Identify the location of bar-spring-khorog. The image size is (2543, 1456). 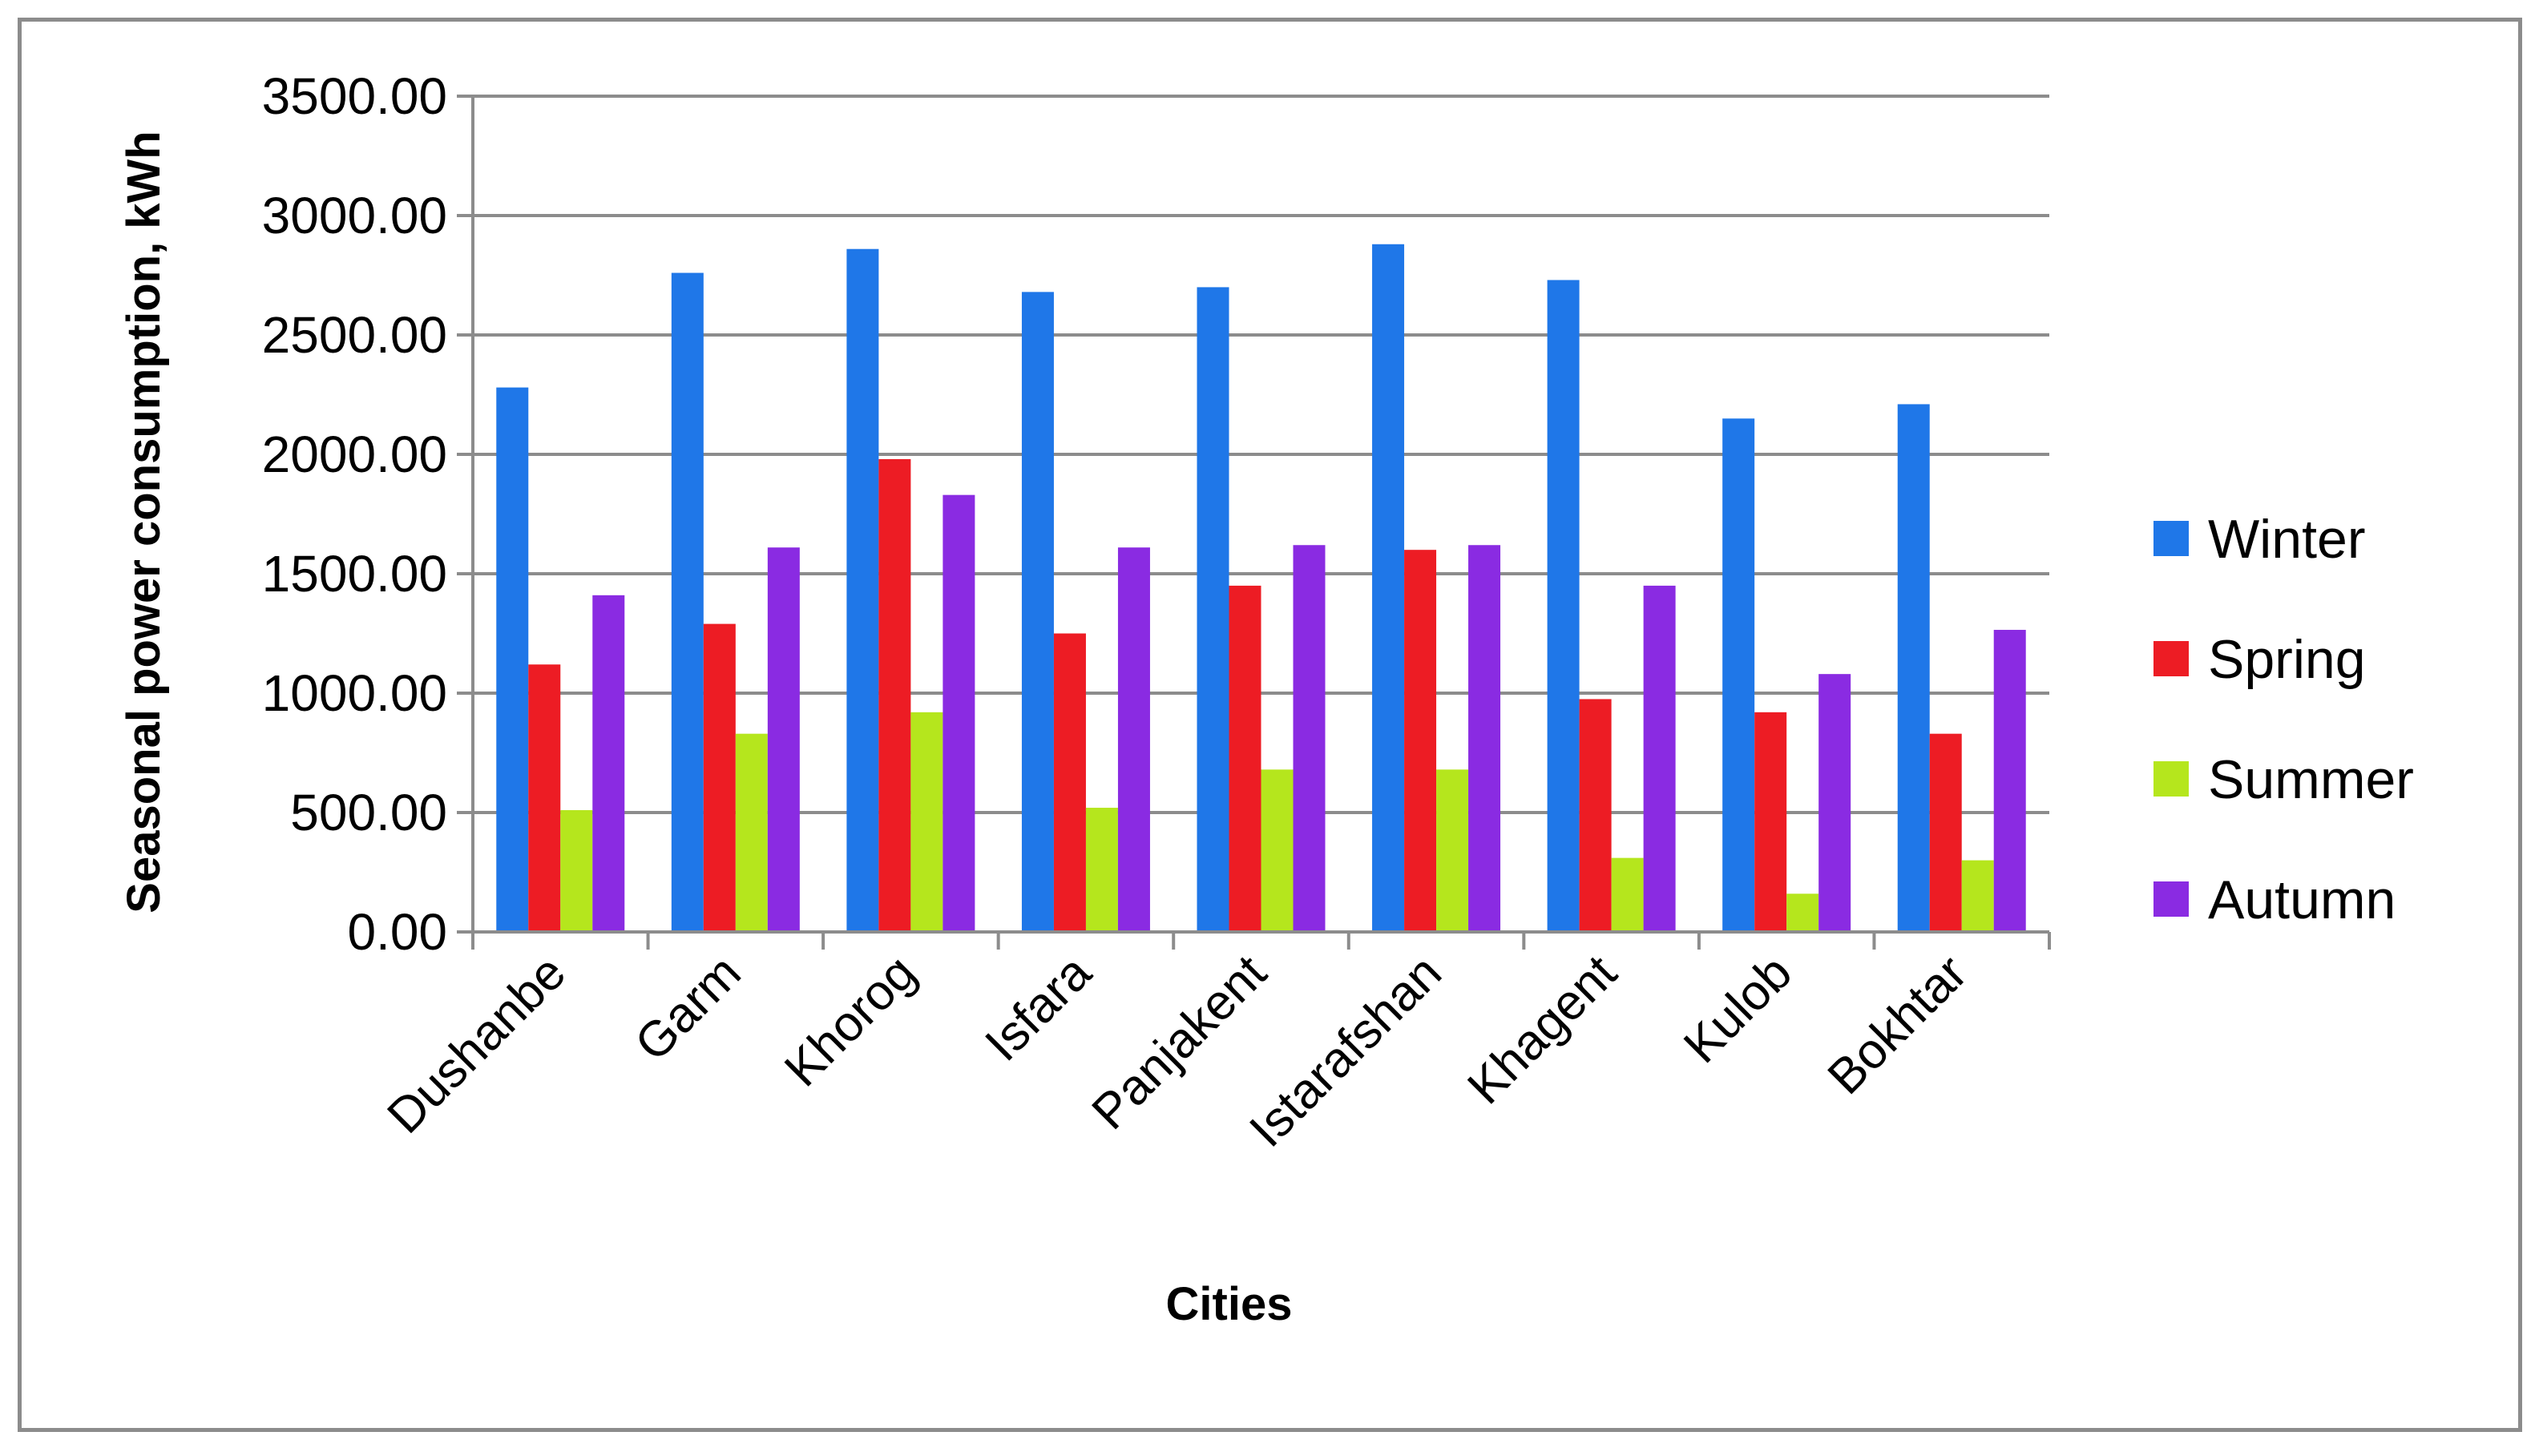
(894, 695).